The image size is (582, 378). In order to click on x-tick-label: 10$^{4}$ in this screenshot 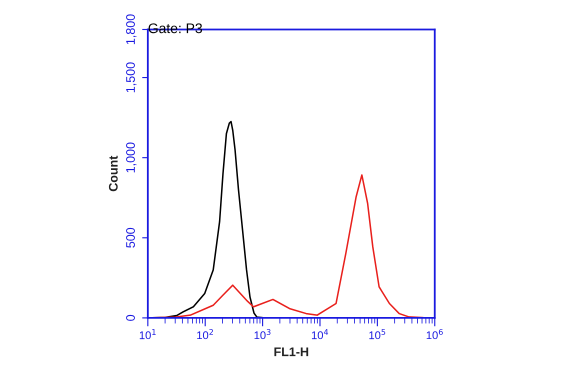, I will do `click(320, 334)`.